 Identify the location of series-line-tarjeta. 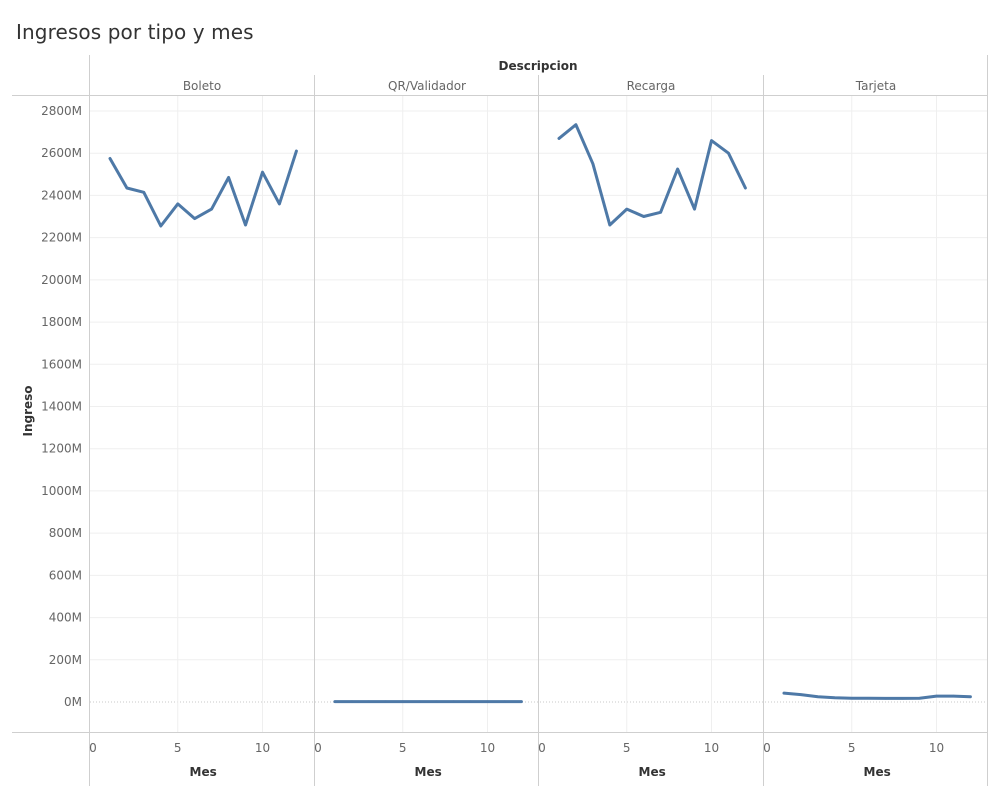
(877, 695).